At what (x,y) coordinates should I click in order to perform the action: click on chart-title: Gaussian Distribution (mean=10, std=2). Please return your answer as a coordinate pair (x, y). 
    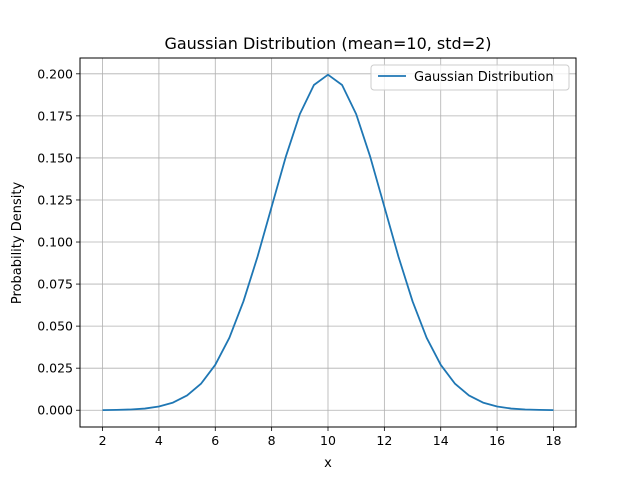
    Looking at the image, I should click on (327, 43).